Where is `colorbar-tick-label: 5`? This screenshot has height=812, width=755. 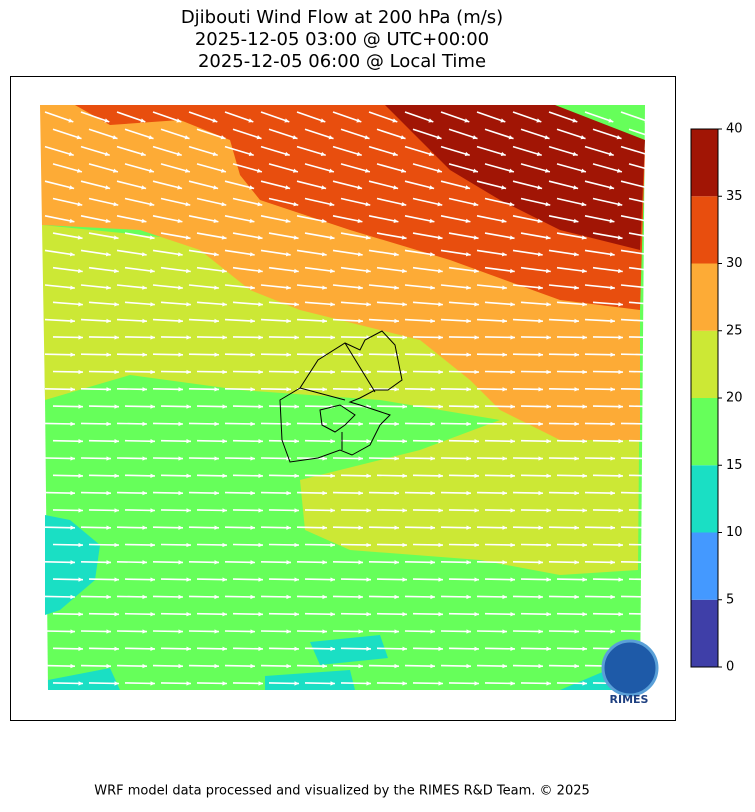
colorbar-tick-label: 5 is located at coordinates (730, 599).